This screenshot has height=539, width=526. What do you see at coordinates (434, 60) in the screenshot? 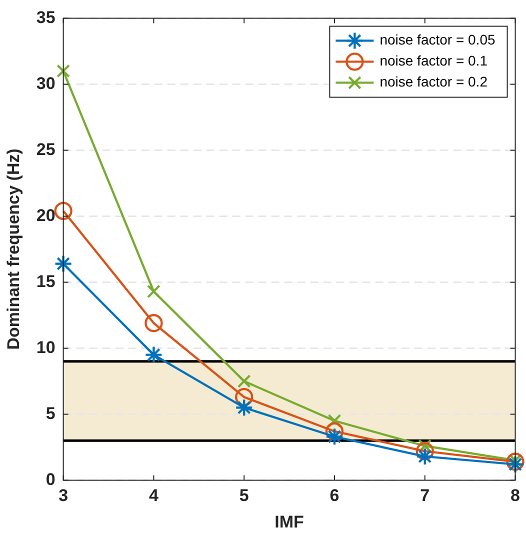
I see `legend-label: noise factor = 0.1` at bounding box center [434, 60].